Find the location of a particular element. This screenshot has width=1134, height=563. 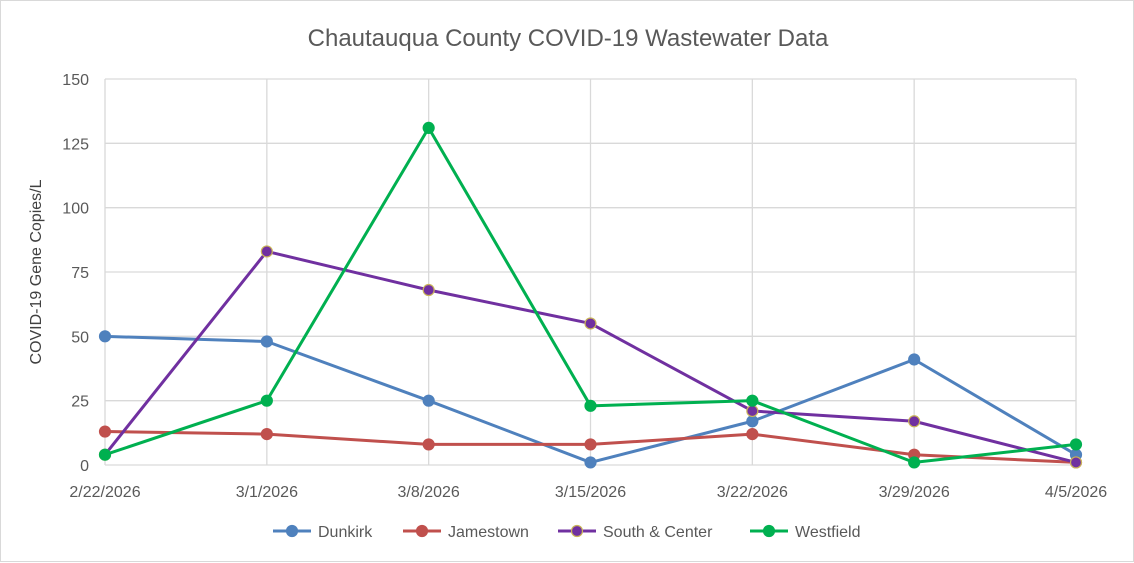

legend-item-westfield: Westfield is located at coordinates (805, 532).